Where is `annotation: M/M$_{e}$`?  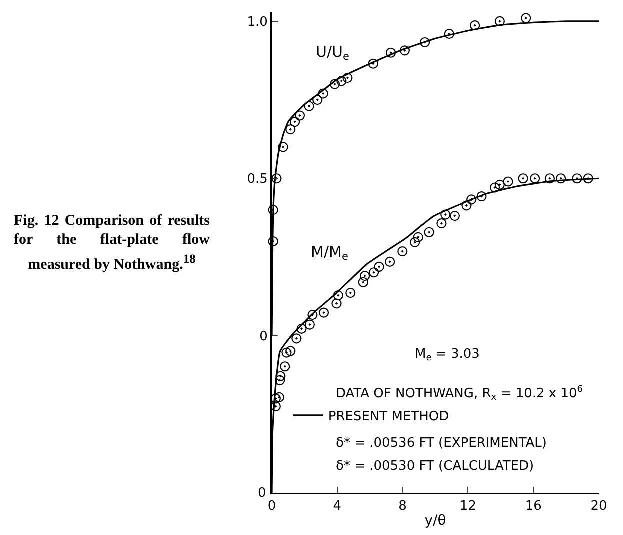 annotation: M/M$_{e}$ is located at coordinates (329, 253).